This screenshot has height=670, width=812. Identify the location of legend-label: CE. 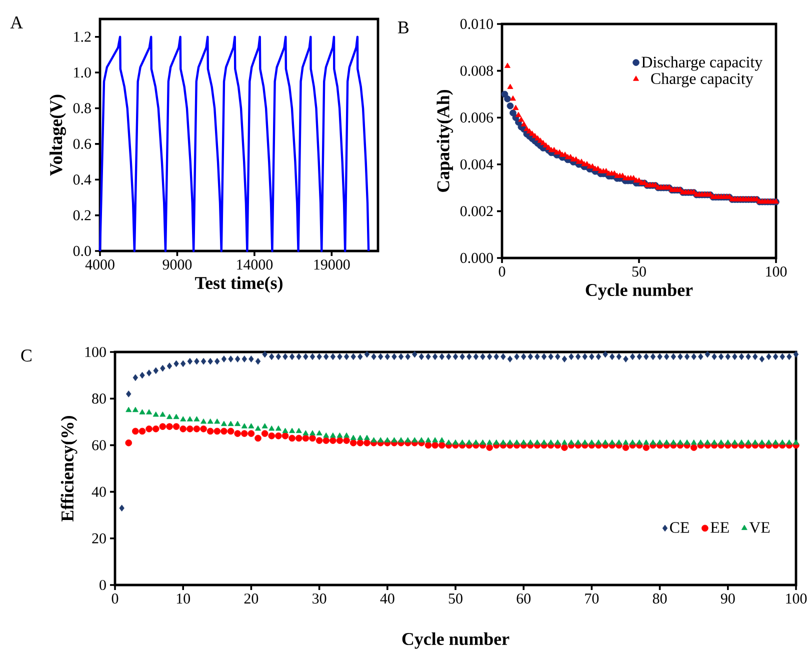
(679, 527).